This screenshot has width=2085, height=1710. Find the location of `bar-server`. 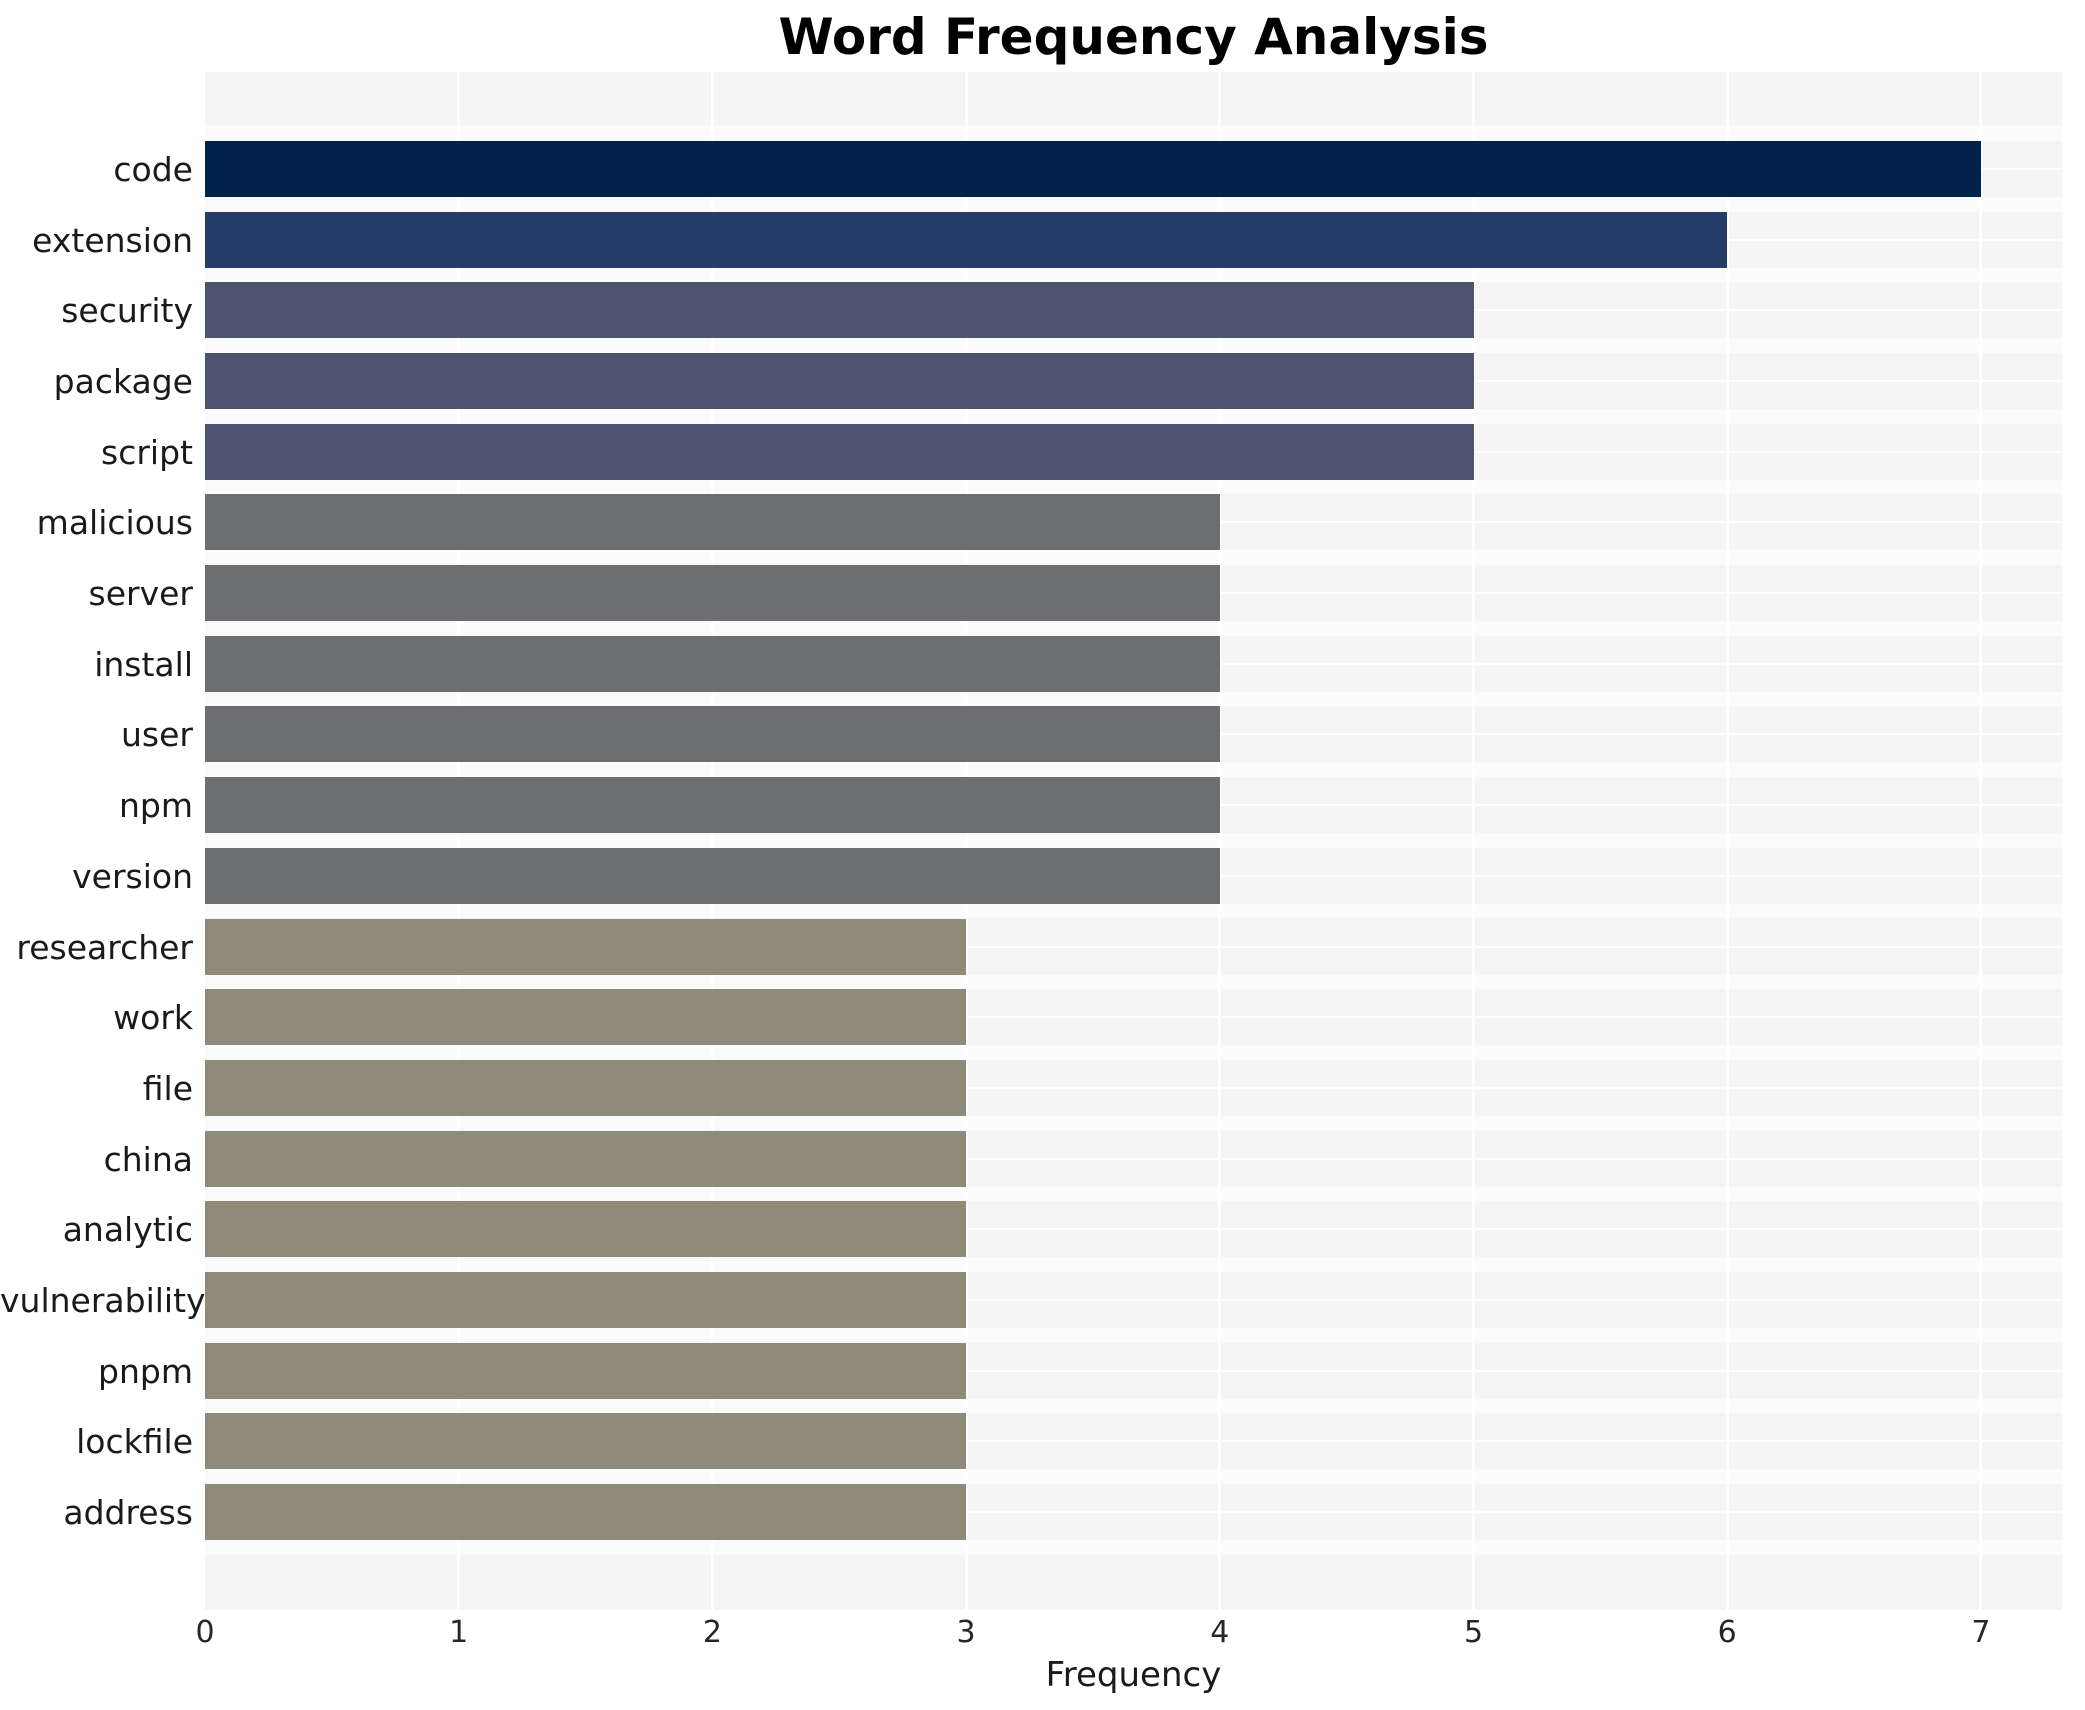

bar-server is located at coordinates (712, 593).